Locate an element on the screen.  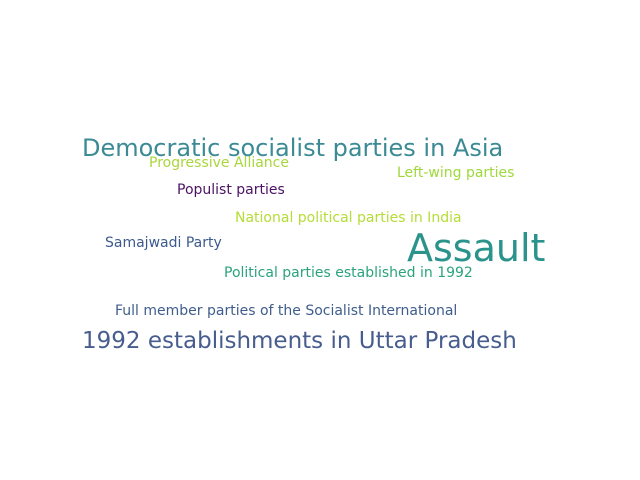
word-left-wing-parties: Left-wing parties is located at coordinates (456, 173).